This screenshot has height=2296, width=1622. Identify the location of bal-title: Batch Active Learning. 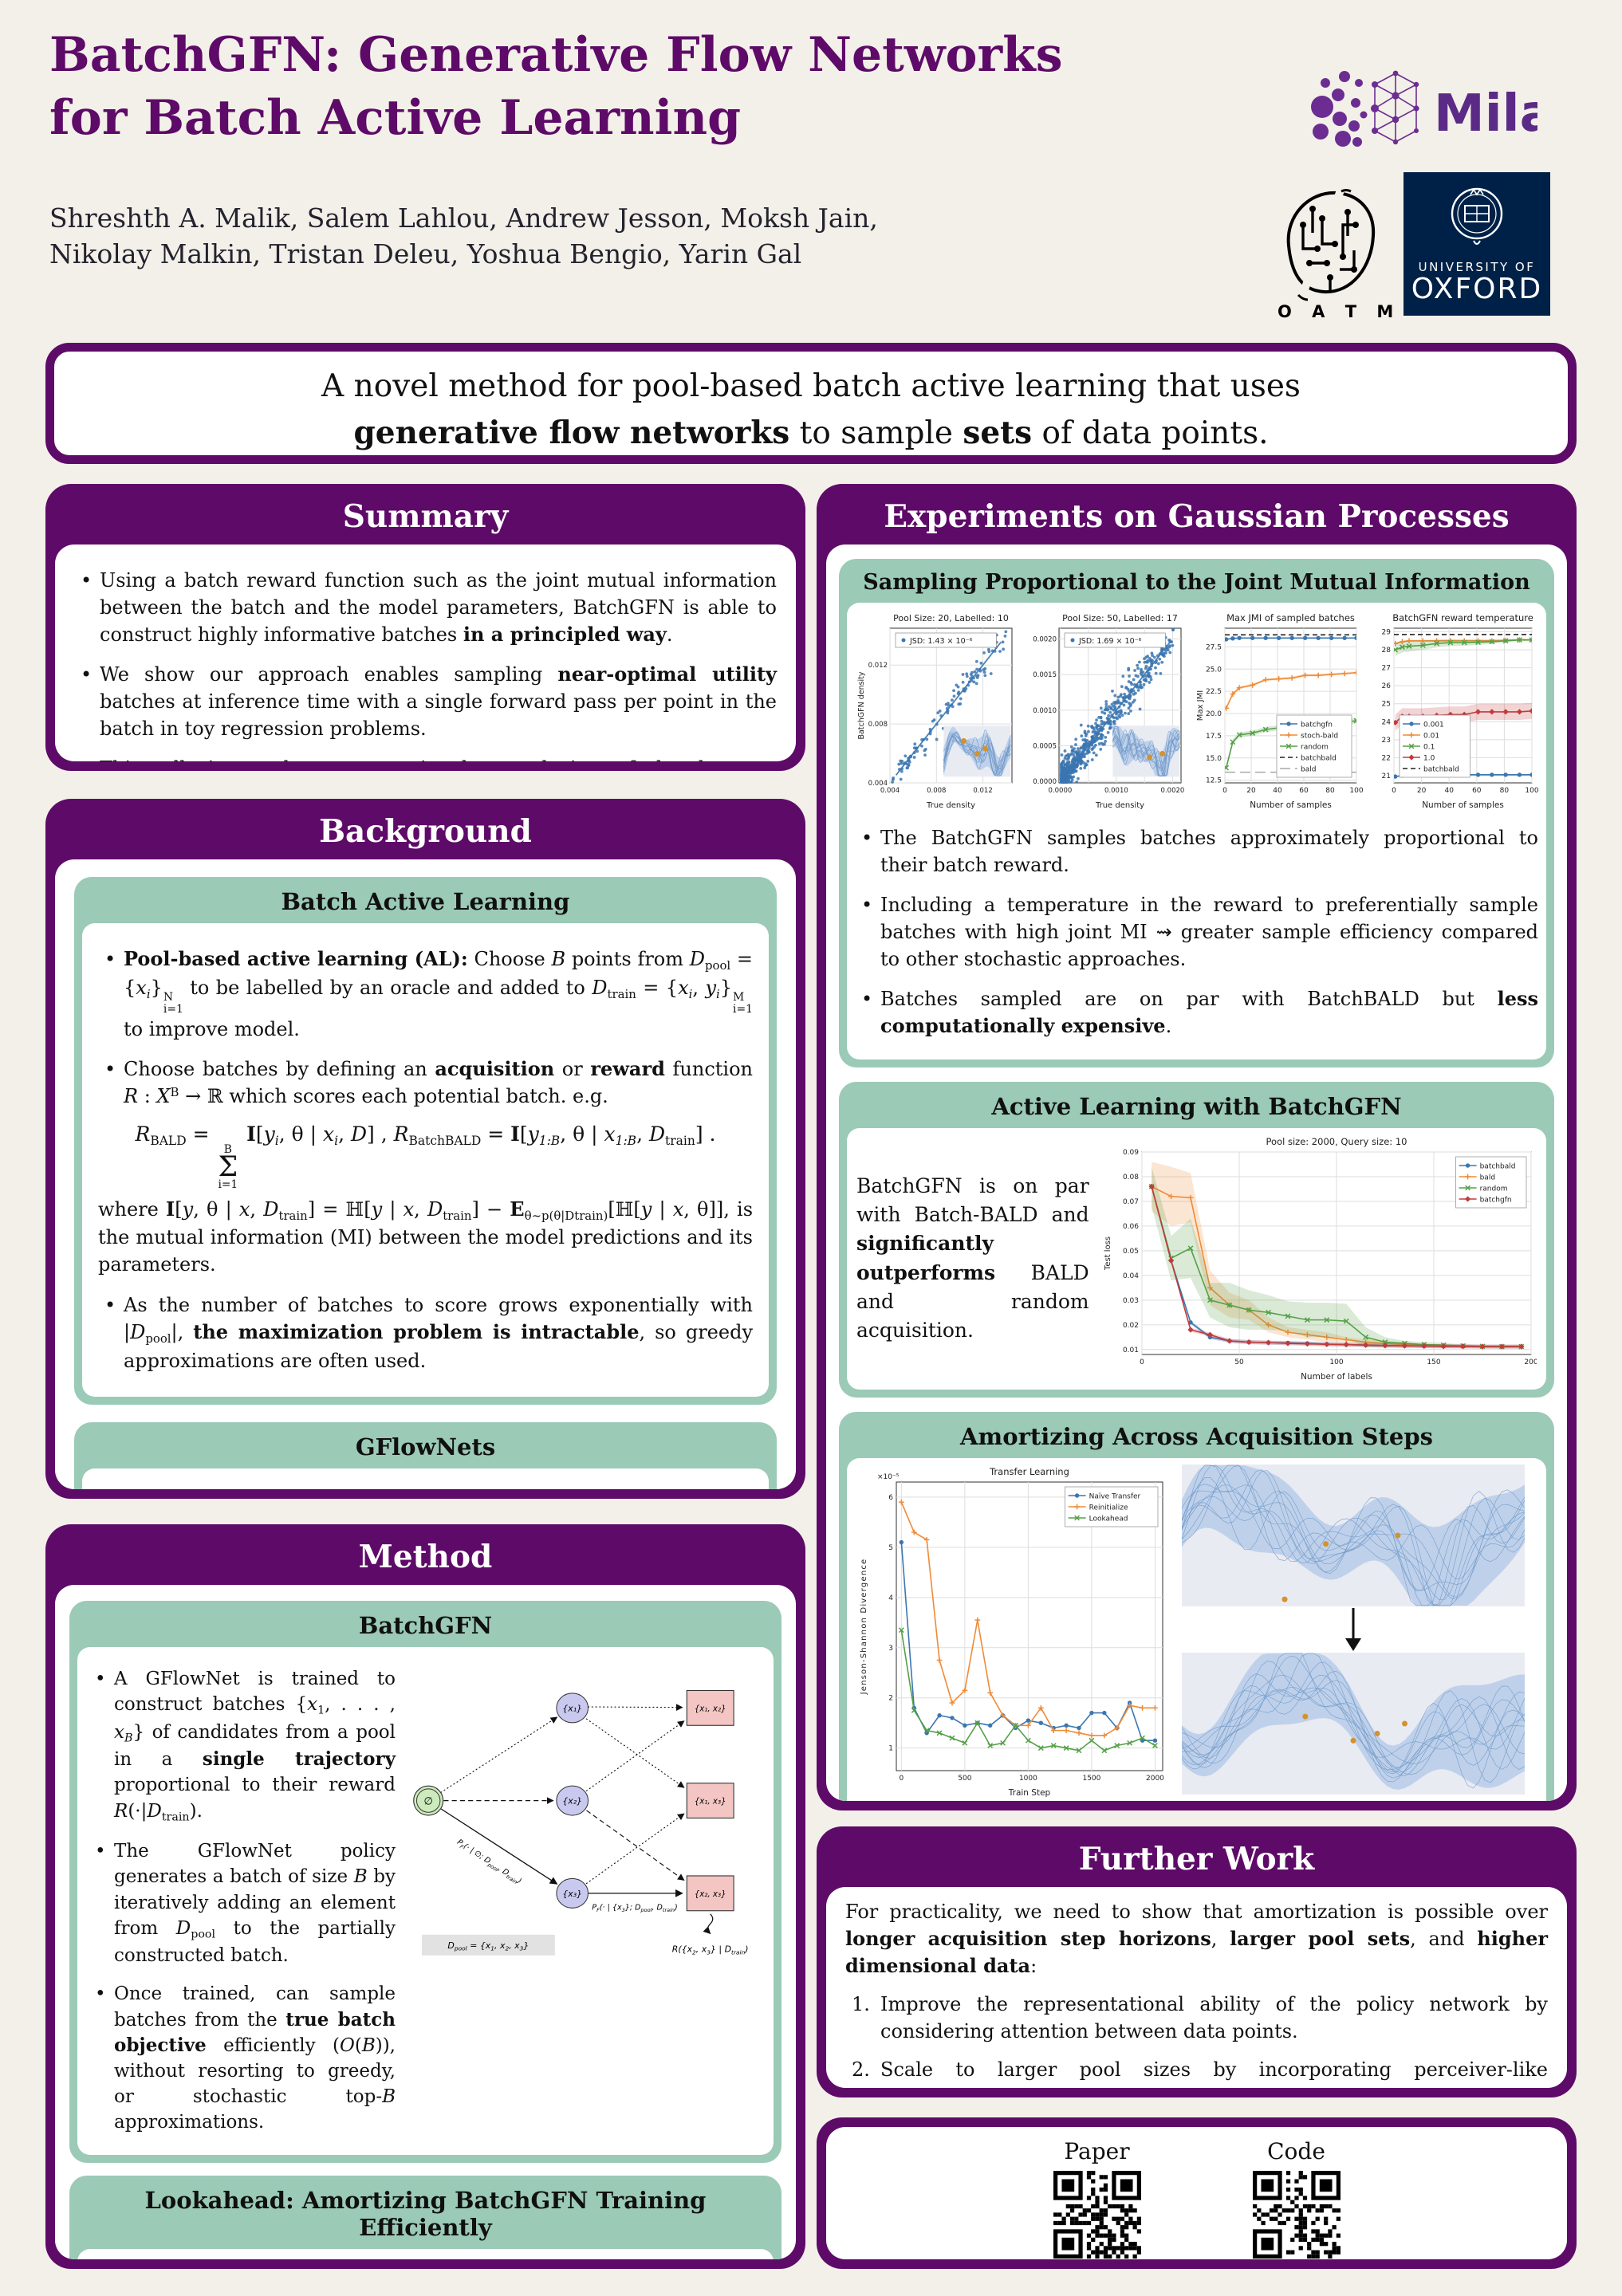
(425, 901).